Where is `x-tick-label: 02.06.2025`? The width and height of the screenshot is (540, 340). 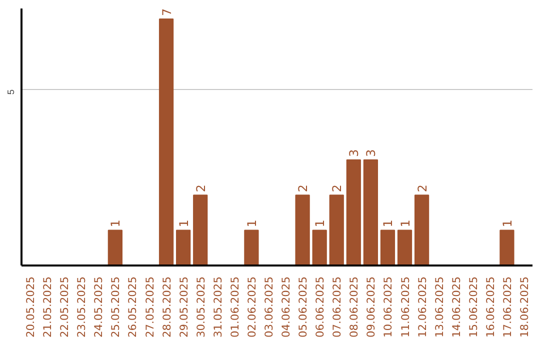
x-tick-label: 02.06.2025 is located at coordinates (251, 307).